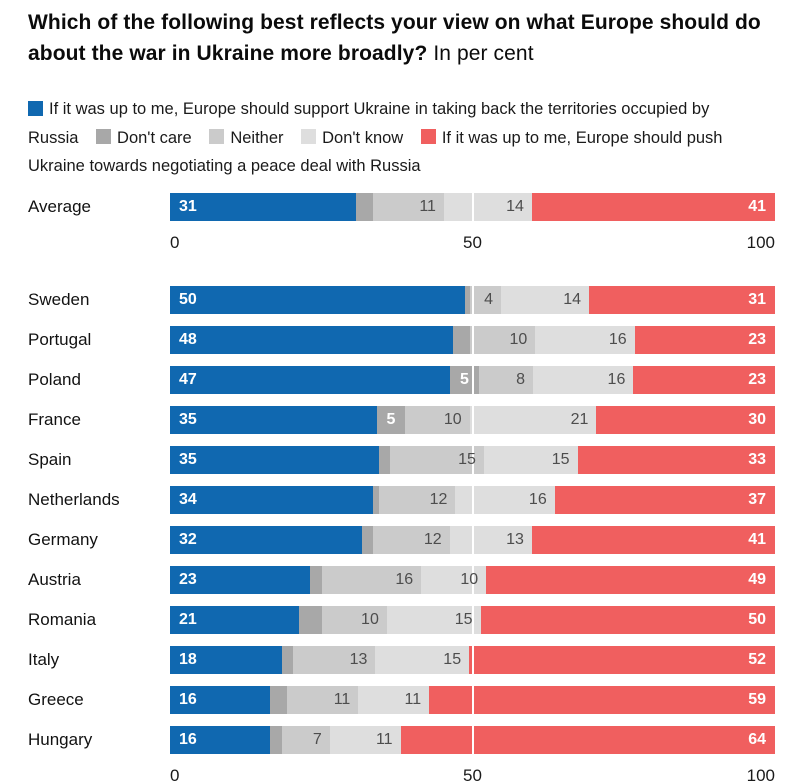 This screenshot has width=796, height=782. Describe the element at coordinates (60, 740) in the screenshot. I see `row-label-hungary: Hungary` at that location.